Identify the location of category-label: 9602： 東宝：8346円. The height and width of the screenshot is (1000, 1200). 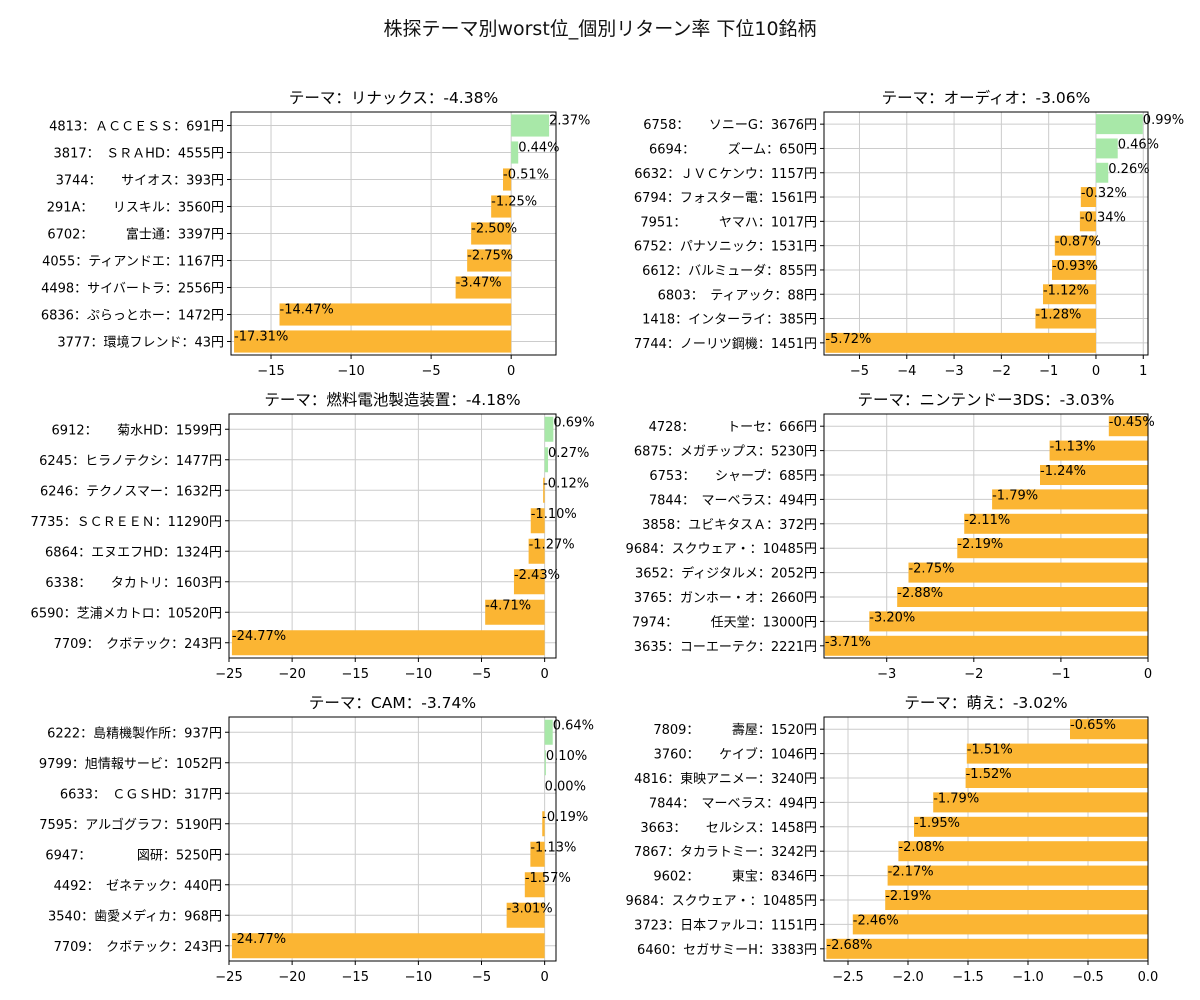
(735, 877).